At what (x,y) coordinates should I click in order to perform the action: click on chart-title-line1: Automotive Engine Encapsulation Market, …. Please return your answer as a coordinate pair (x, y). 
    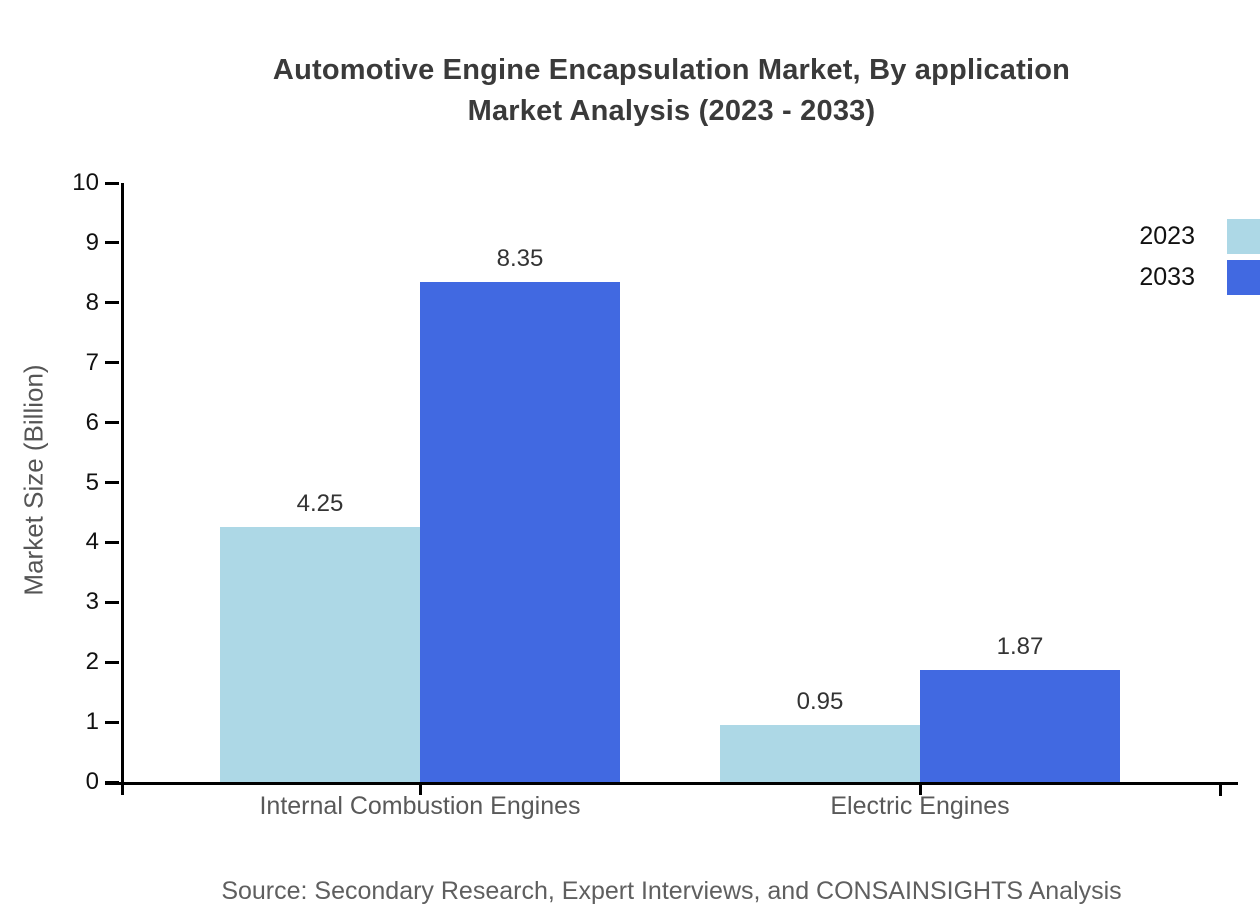
    Looking at the image, I should click on (671, 70).